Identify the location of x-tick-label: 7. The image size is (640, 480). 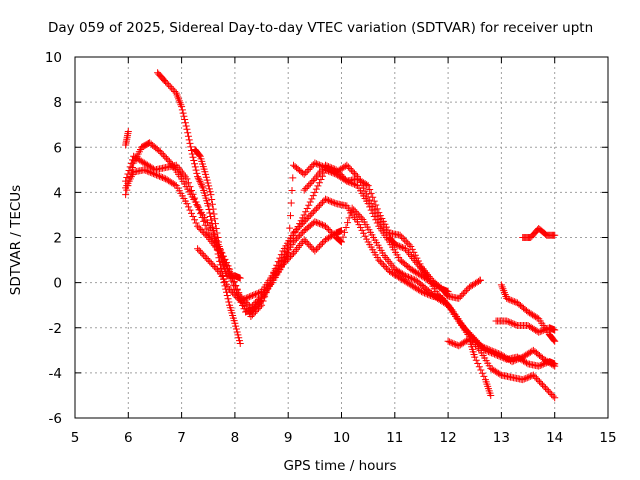
(181, 438).